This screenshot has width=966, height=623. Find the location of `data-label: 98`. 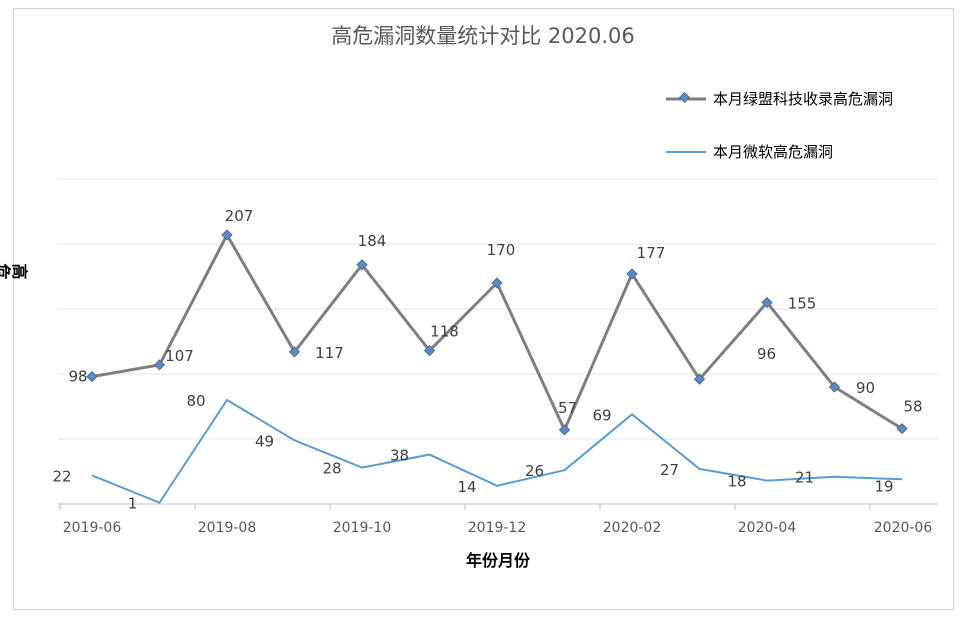

data-label: 98 is located at coordinates (77, 377).